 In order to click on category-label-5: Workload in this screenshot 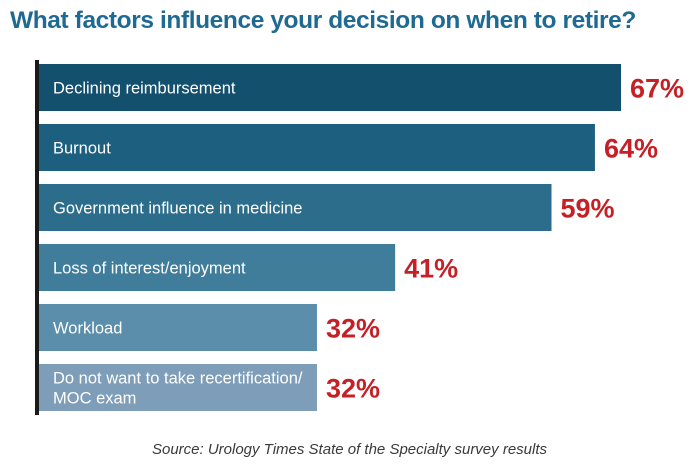, I will do `click(87, 329)`.